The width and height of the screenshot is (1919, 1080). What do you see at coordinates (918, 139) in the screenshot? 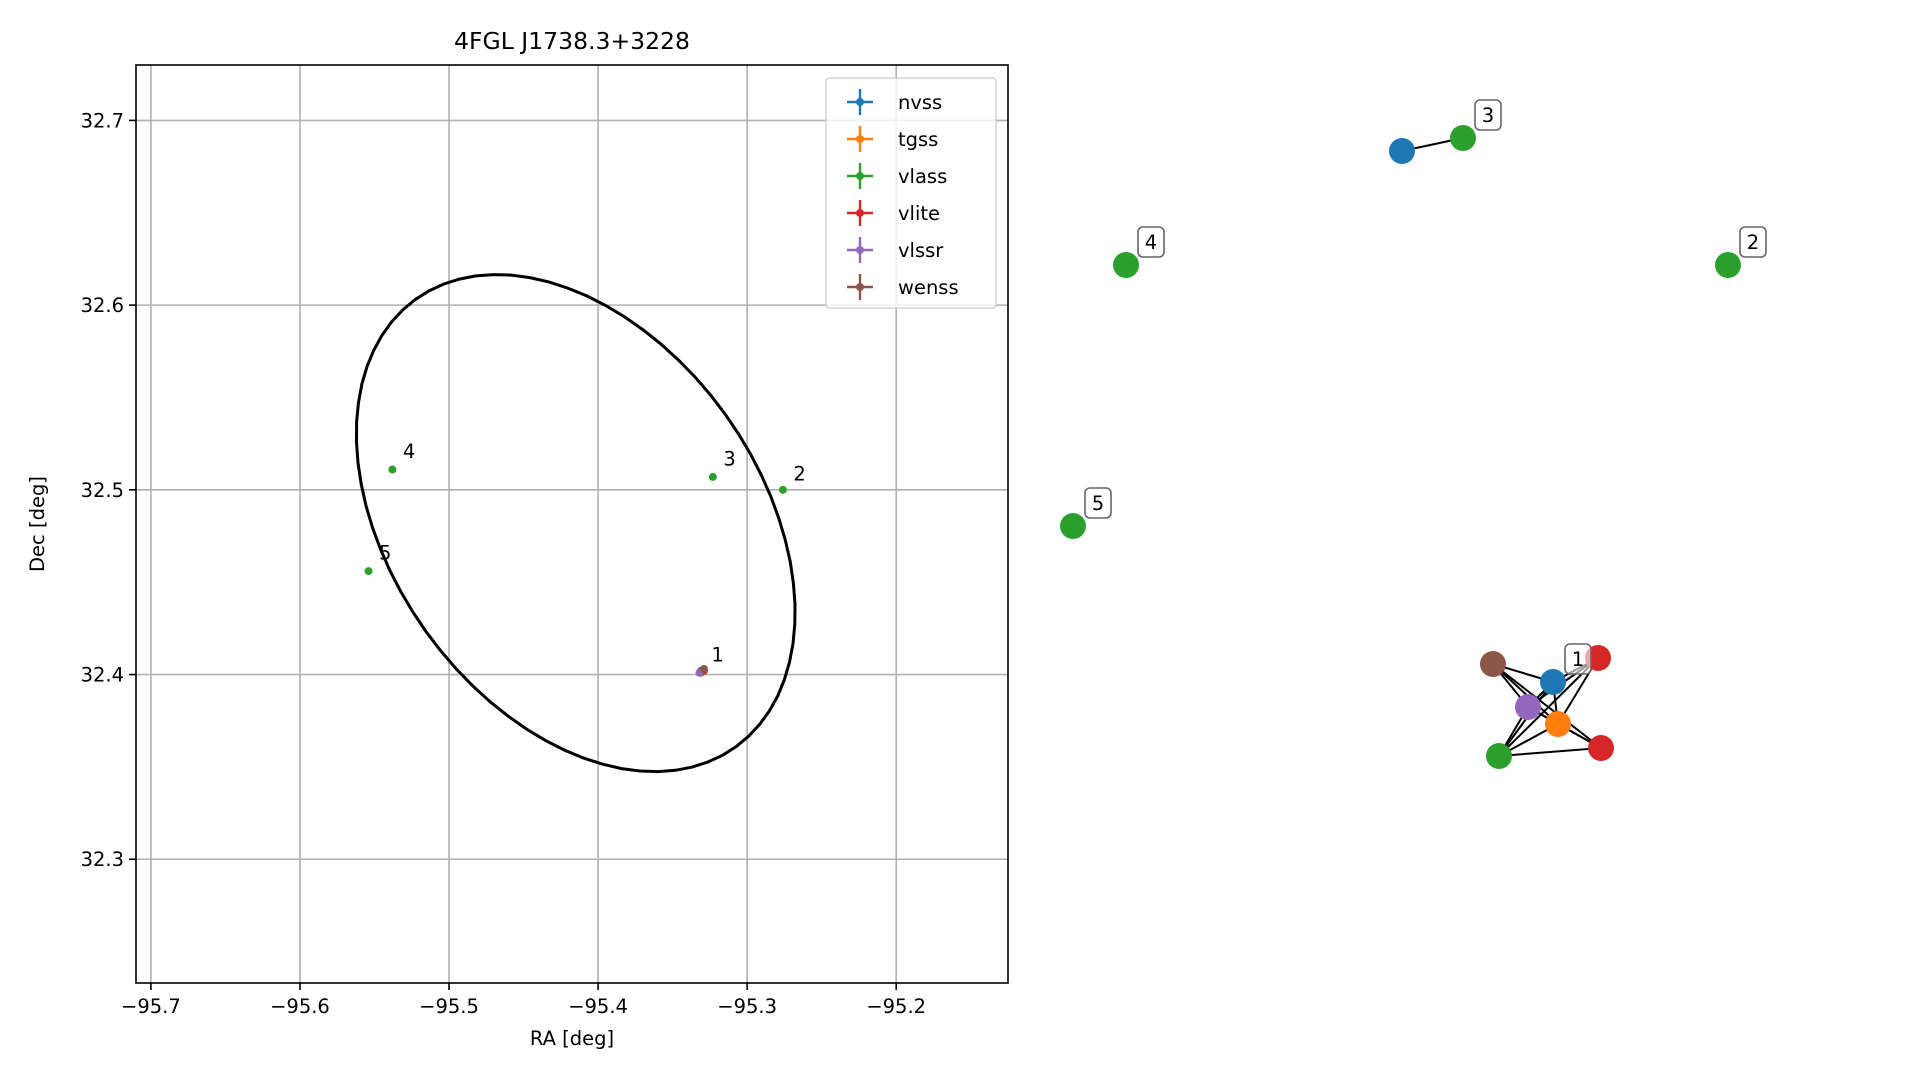
I see `legend-label: tgss` at bounding box center [918, 139].